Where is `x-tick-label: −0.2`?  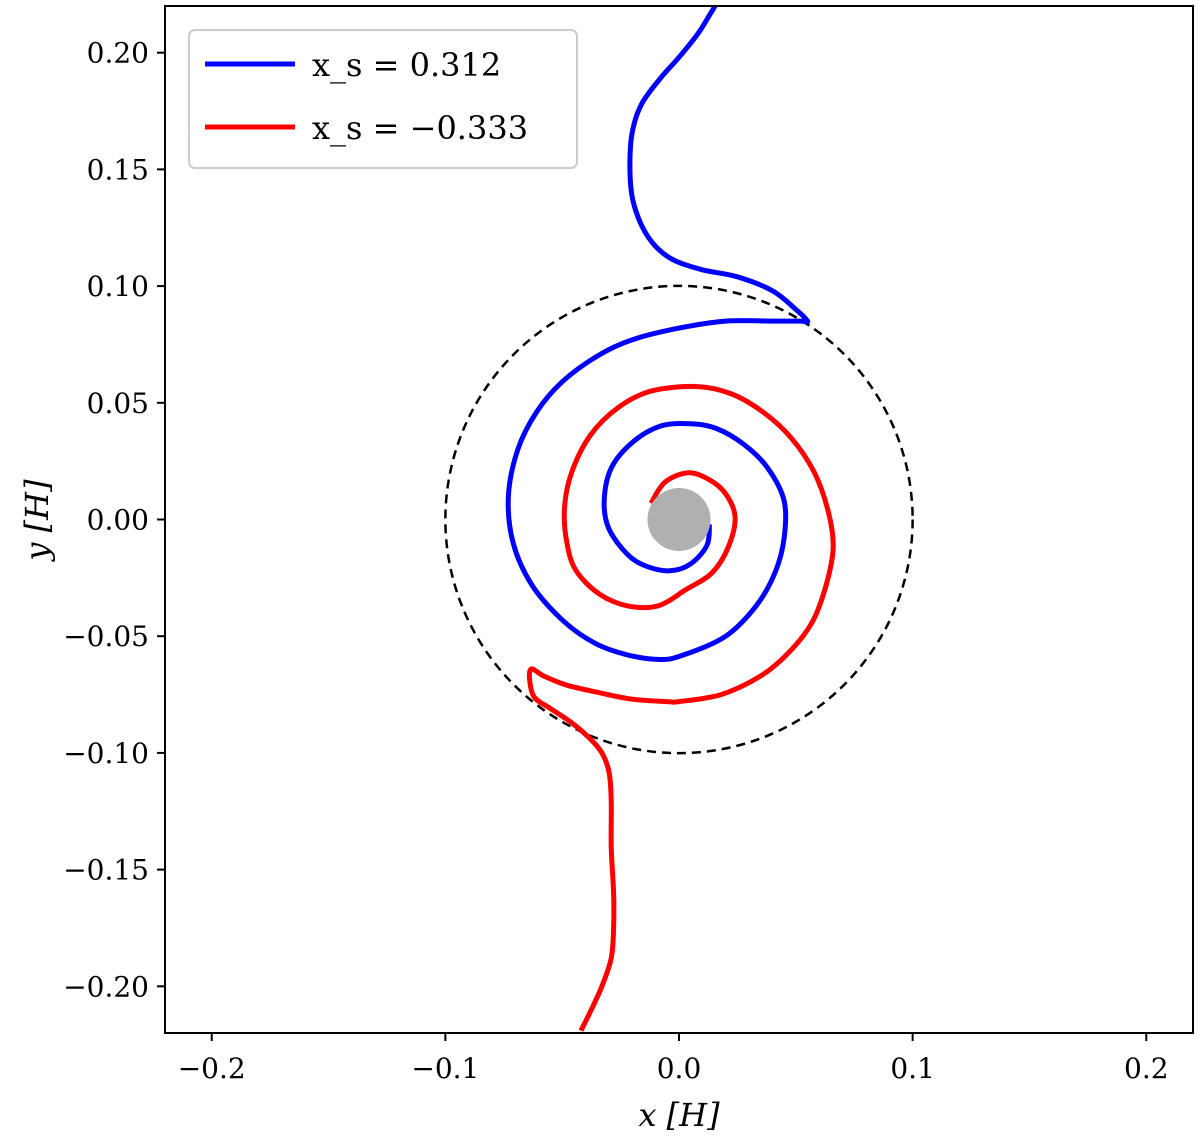 x-tick-label: −0.2 is located at coordinates (212, 1068).